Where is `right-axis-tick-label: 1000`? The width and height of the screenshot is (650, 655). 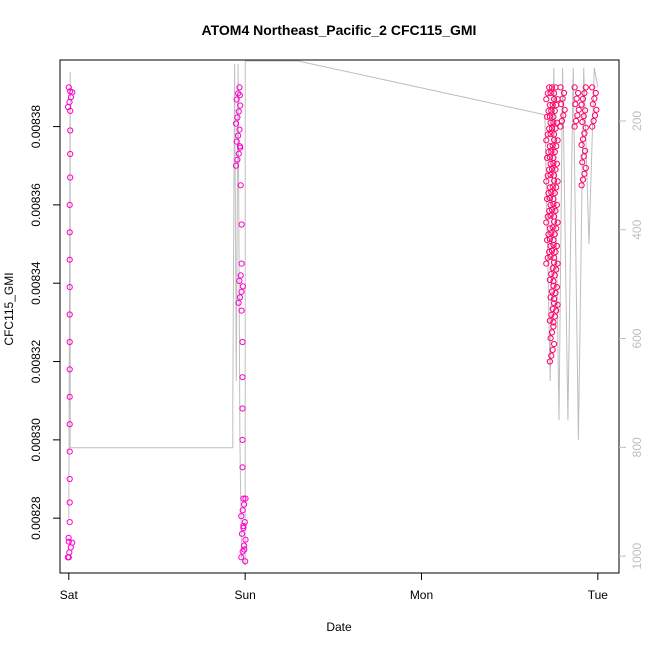 right-axis-tick-label: 1000 is located at coordinates (637, 555).